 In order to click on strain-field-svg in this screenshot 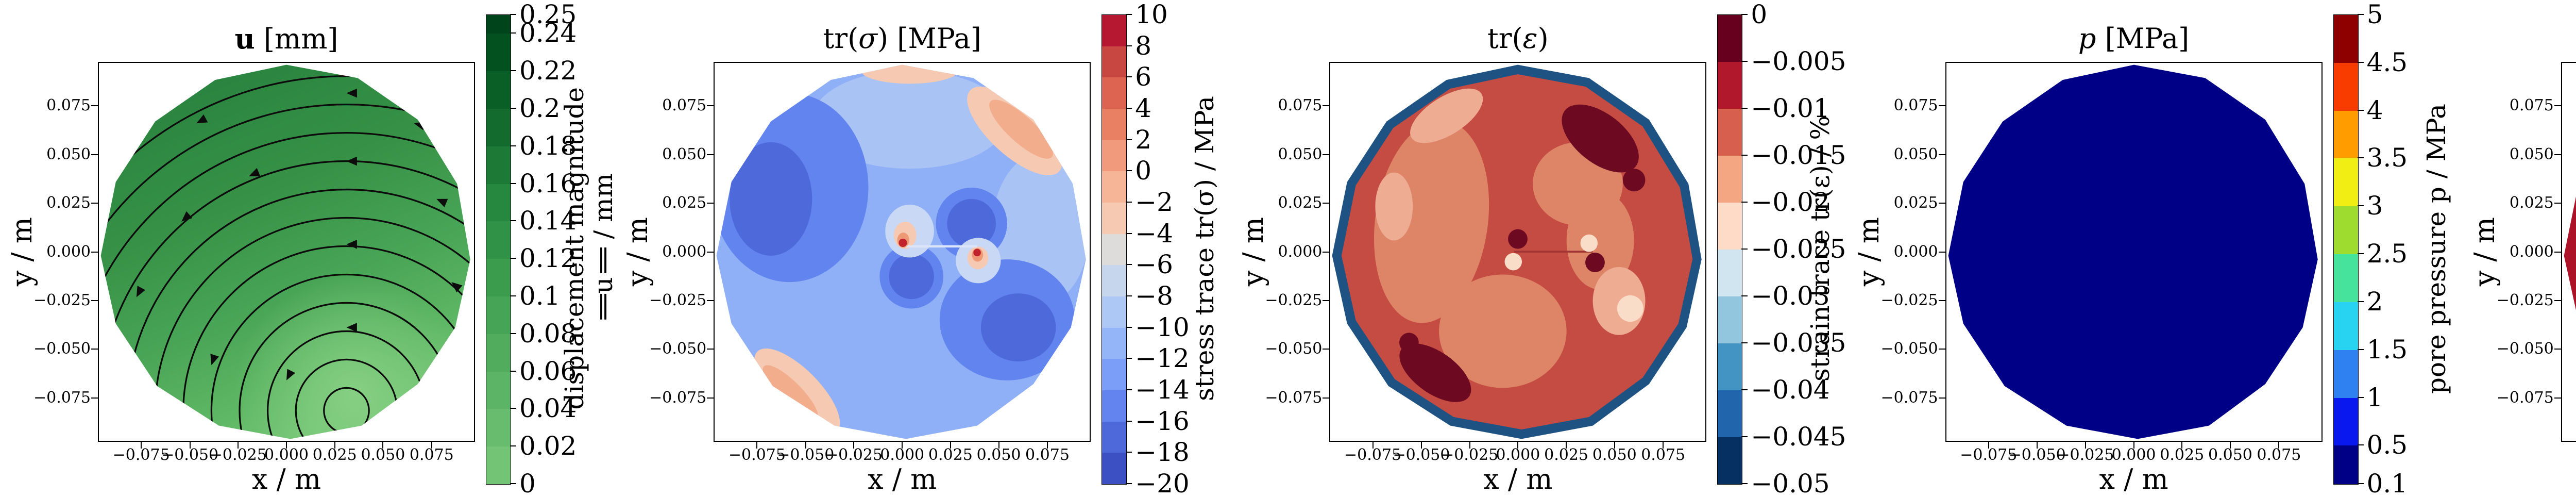, I will do `click(1517, 251)`.